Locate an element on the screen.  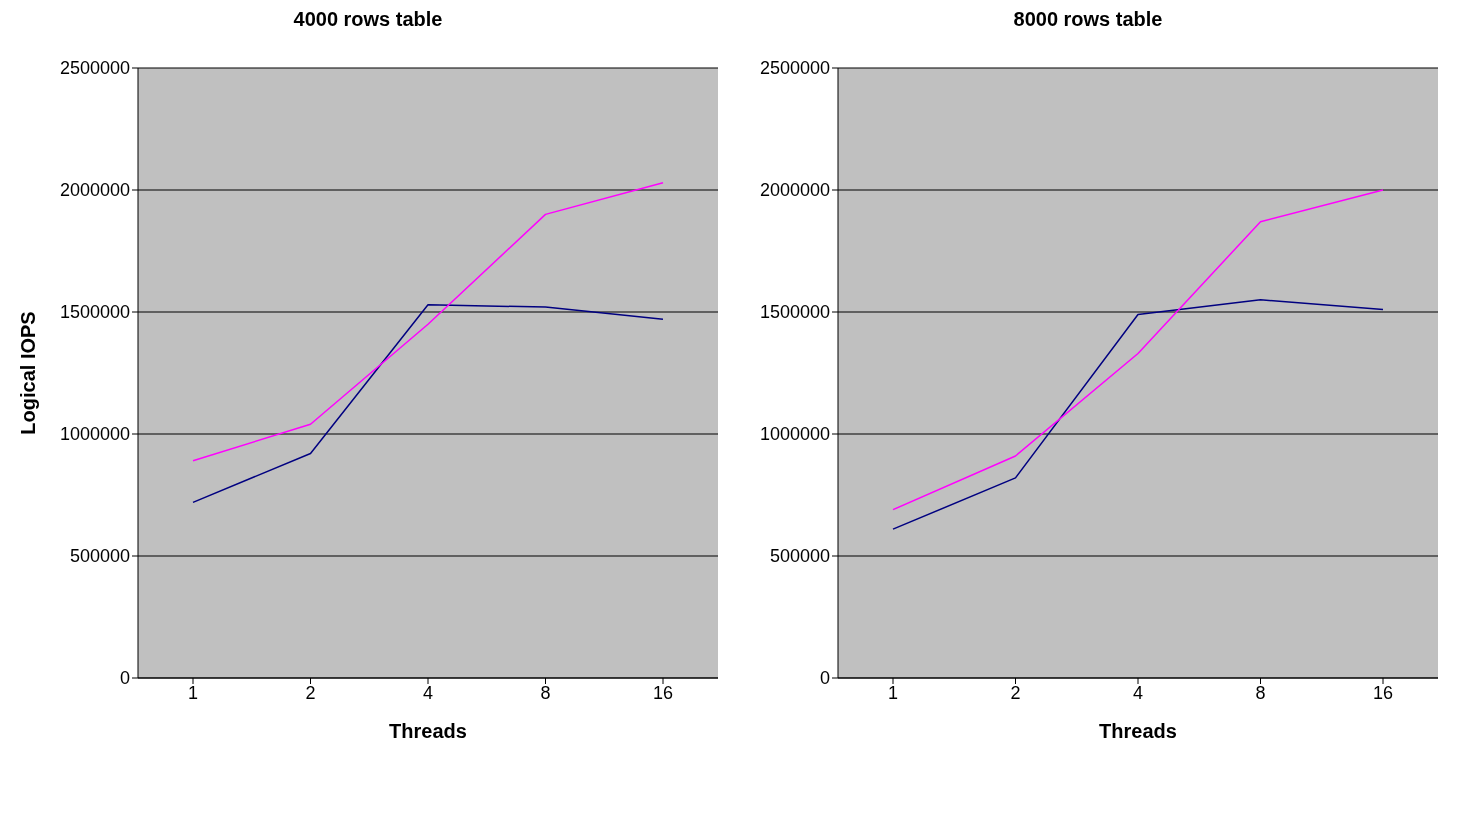
chart-title: 8000 rows table is located at coordinates (1088, 20).